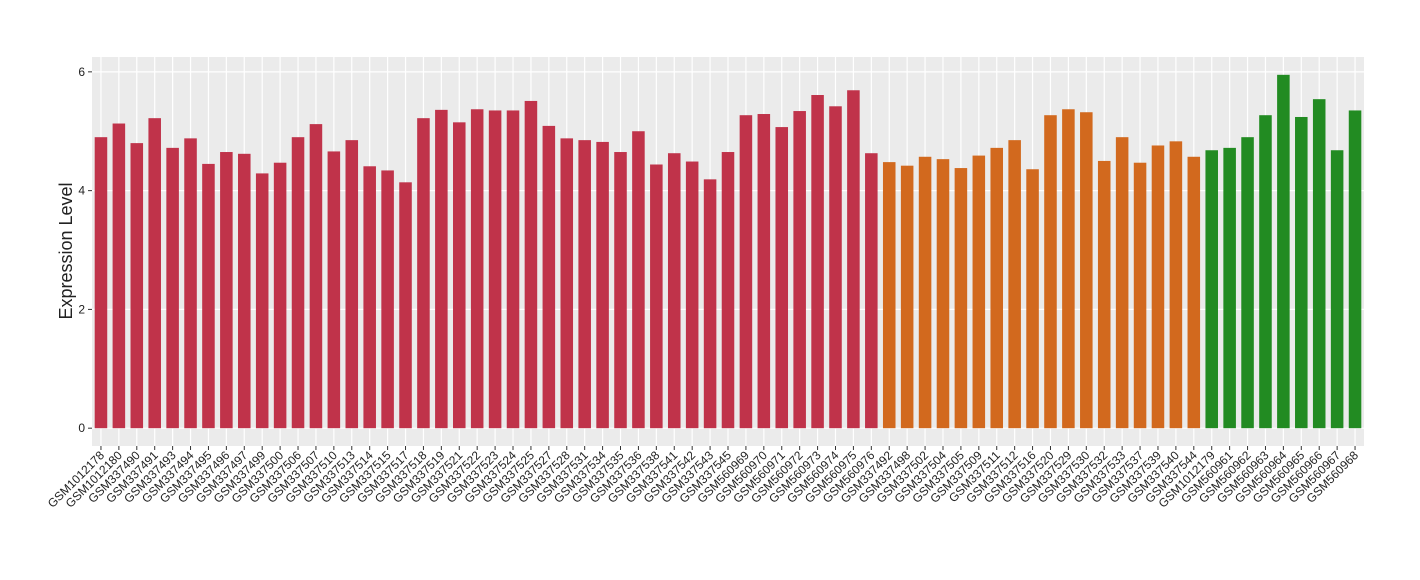  Describe the element at coordinates (81, 191) in the screenshot. I see `y-tick-label: 4` at that location.